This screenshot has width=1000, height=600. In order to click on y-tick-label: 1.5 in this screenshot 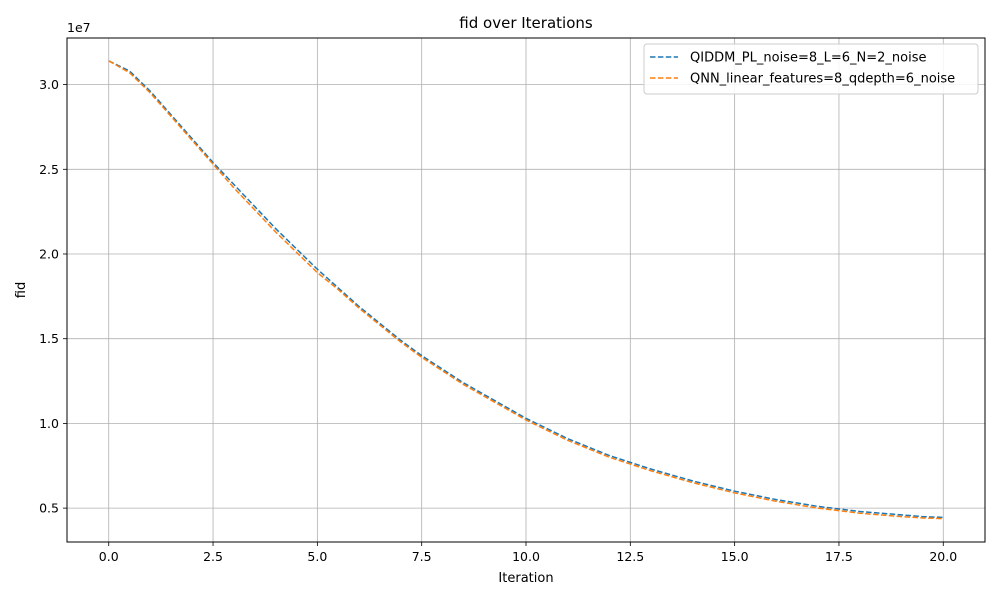, I will do `click(49, 338)`.